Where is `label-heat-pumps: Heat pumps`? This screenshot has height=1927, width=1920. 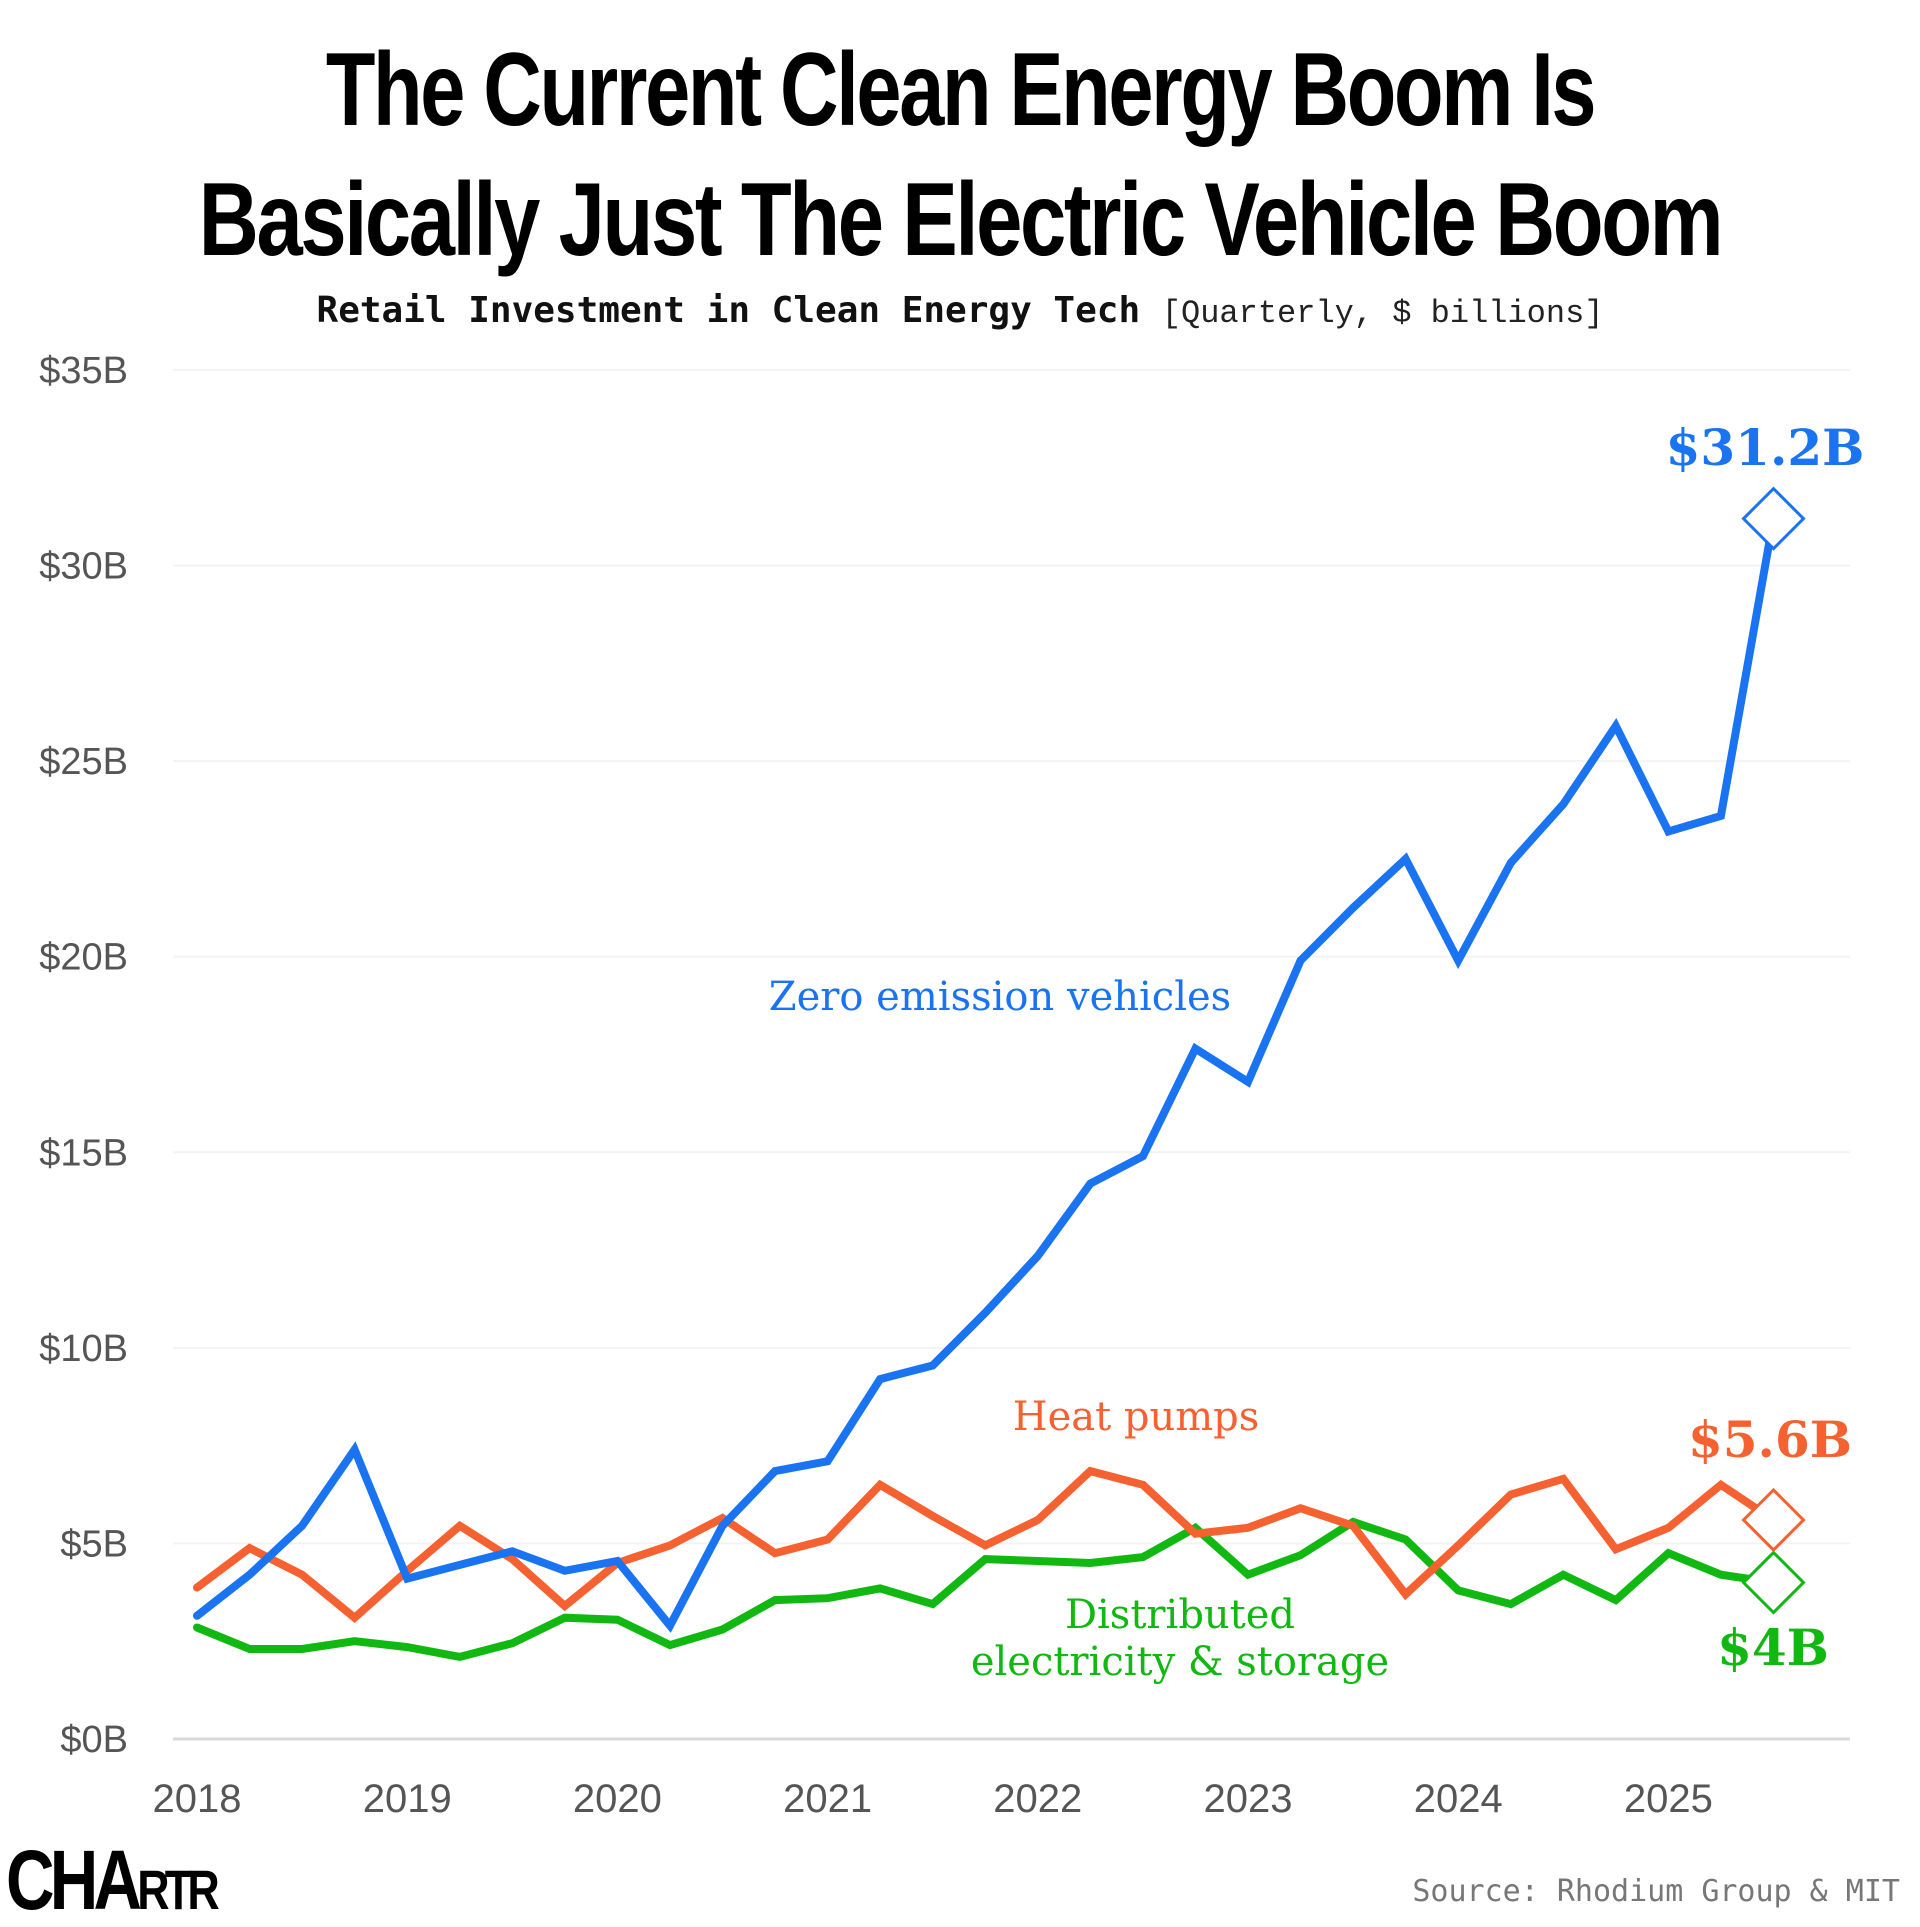
label-heat-pumps: Heat pumps is located at coordinates (1136, 1417).